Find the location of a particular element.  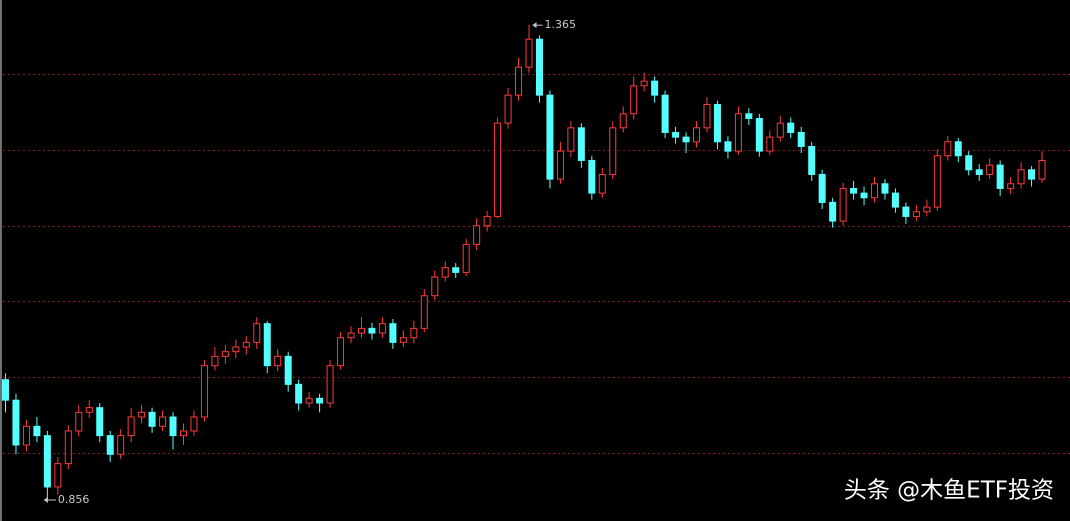

max-arrow-head is located at coordinates (534, 25).